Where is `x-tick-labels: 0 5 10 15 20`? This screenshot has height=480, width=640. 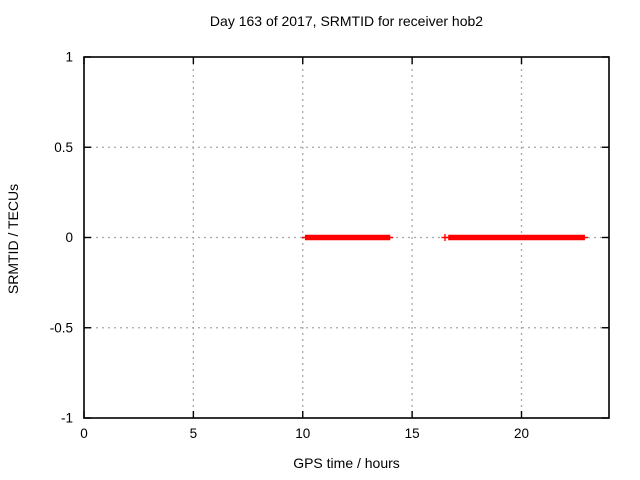 x-tick-labels: 0 5 10 15 20 is located at coordinates (304, 433).